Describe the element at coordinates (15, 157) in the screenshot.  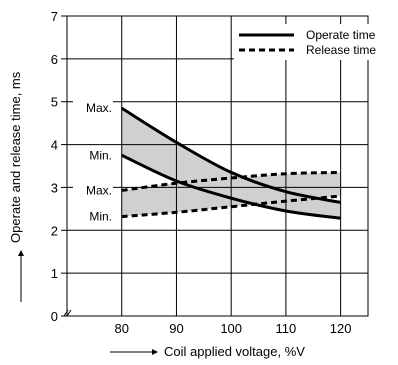
I see `y-axis-label: Operate and release time, ms` at that location.